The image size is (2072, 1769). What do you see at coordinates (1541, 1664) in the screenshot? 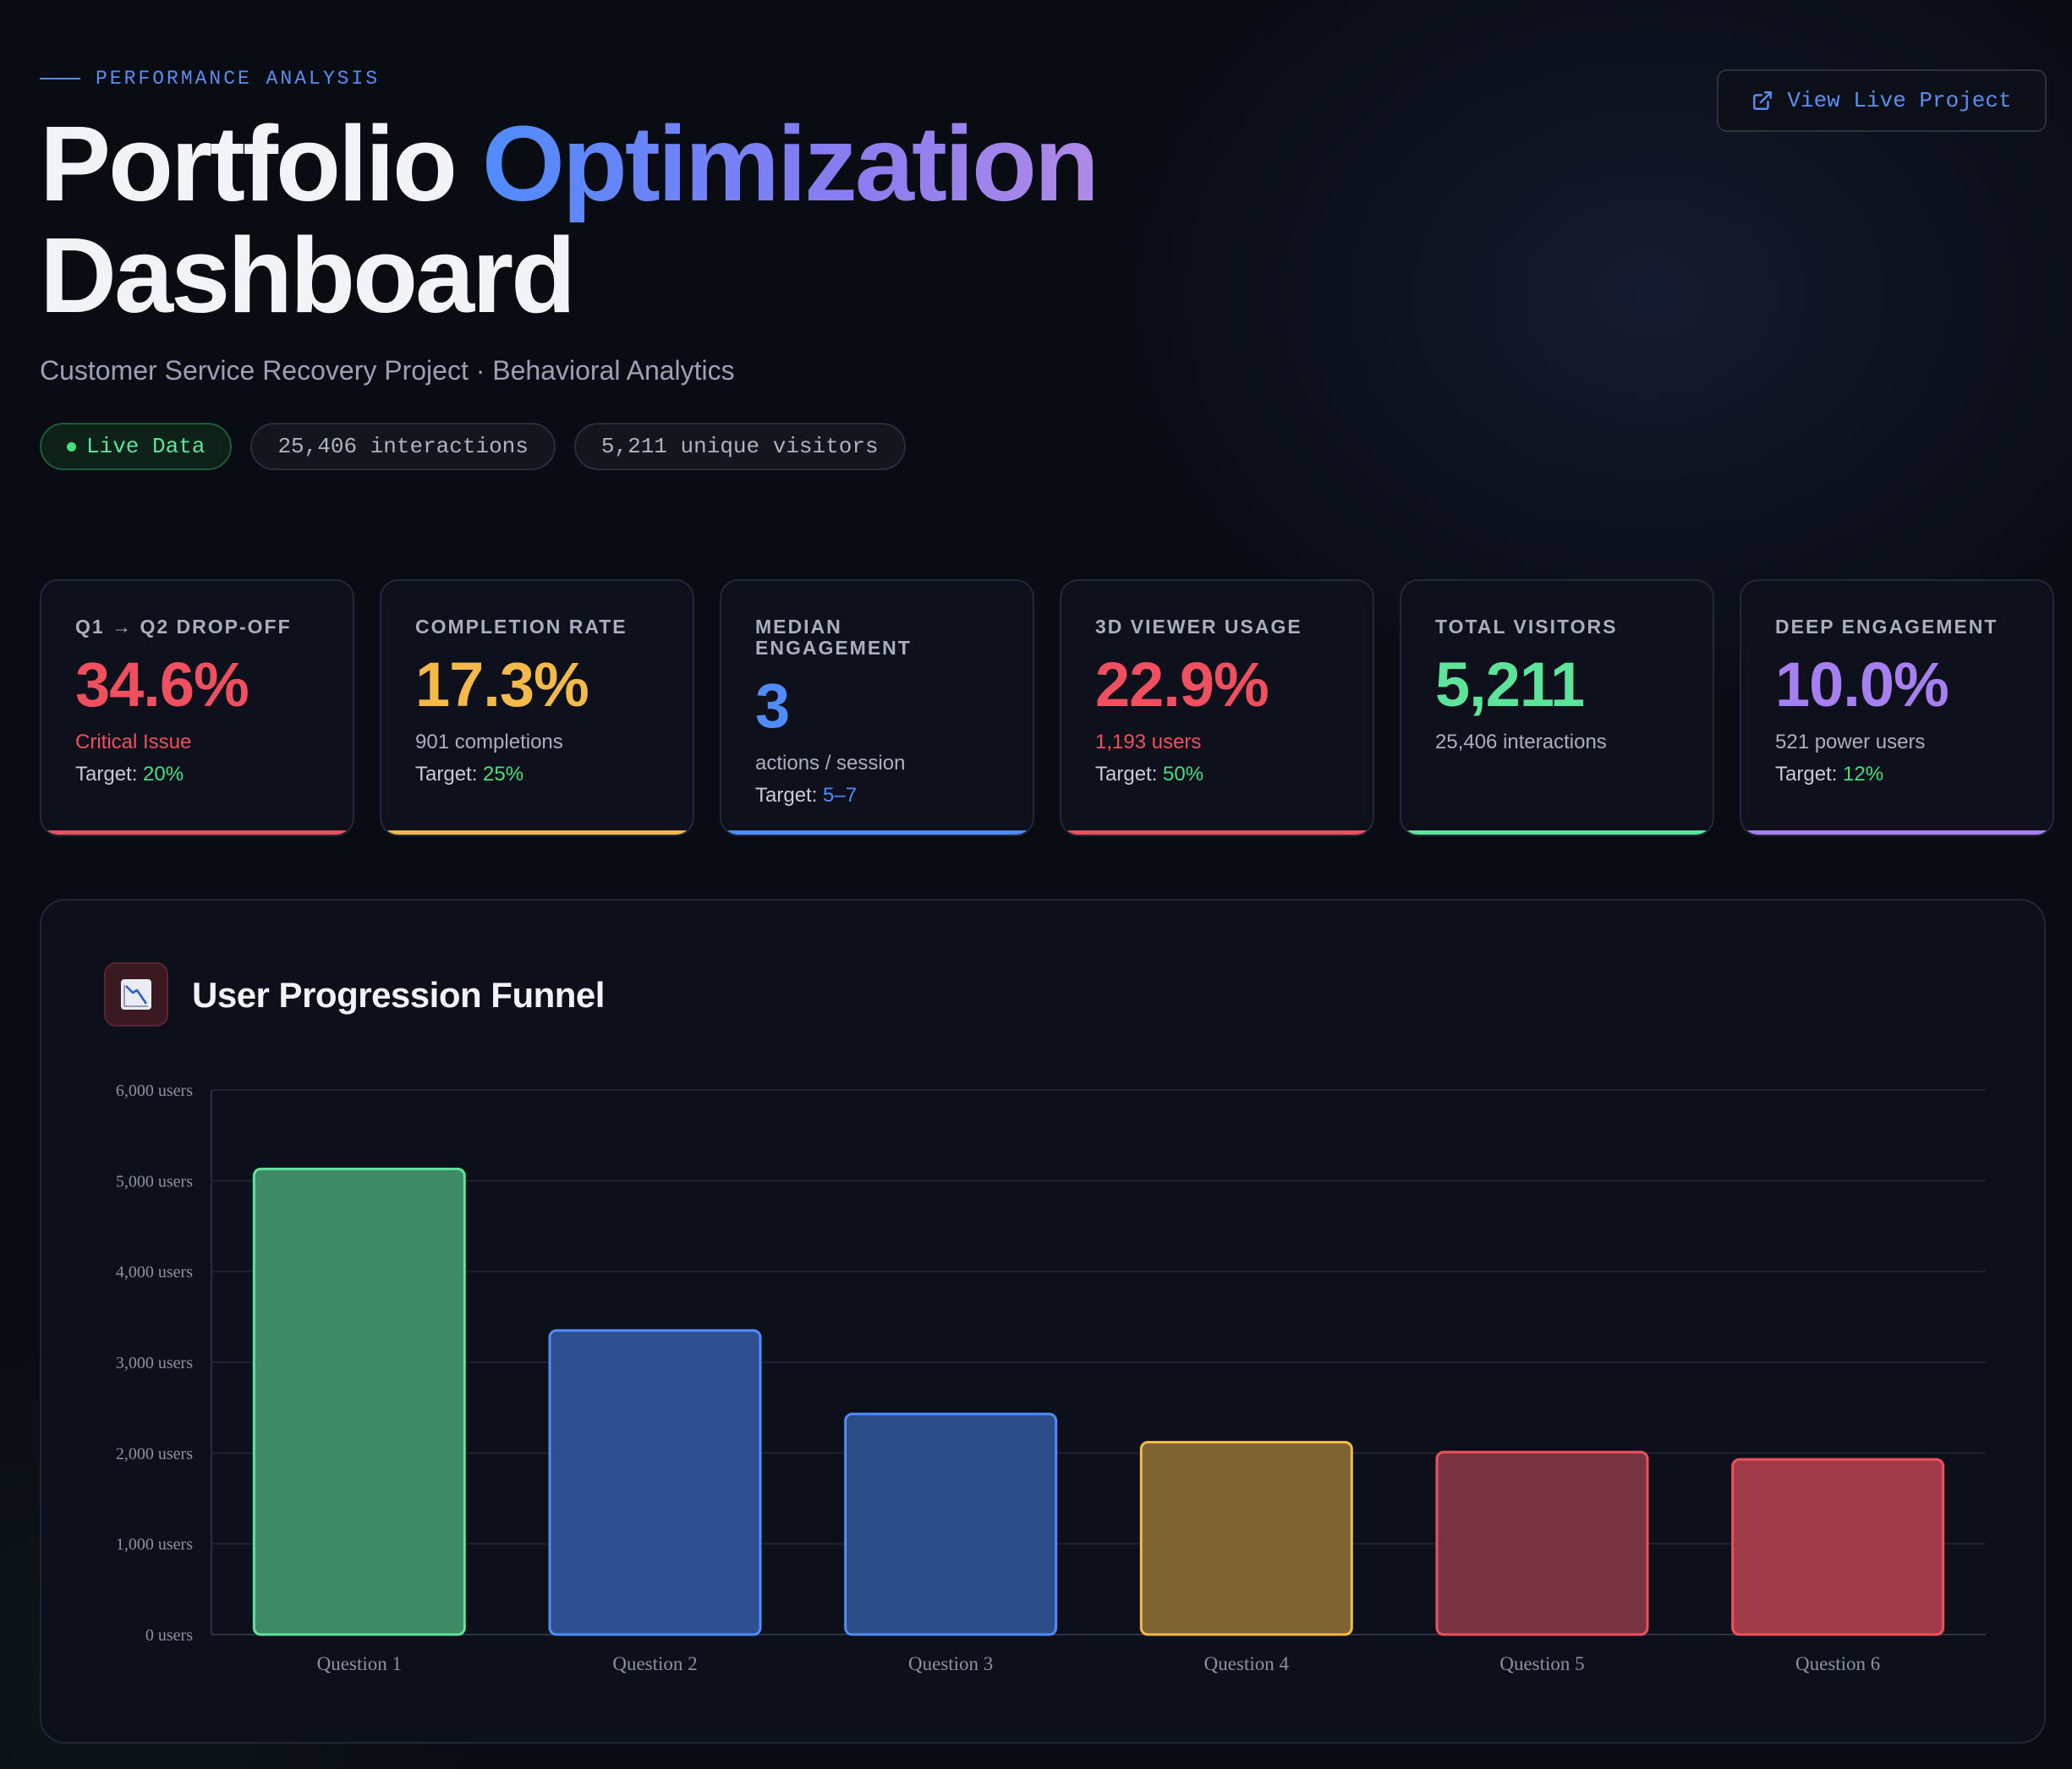
I see `x-tick-label: Question 5` at bounding box center [1541, 1664].